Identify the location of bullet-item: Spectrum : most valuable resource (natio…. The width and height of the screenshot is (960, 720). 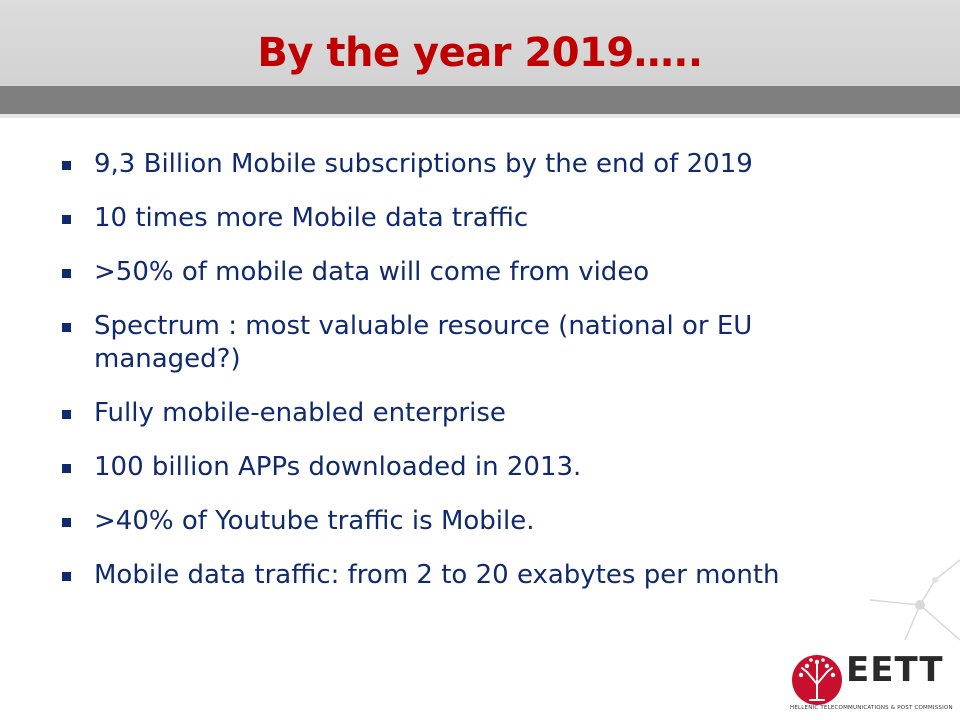
(460, 343).